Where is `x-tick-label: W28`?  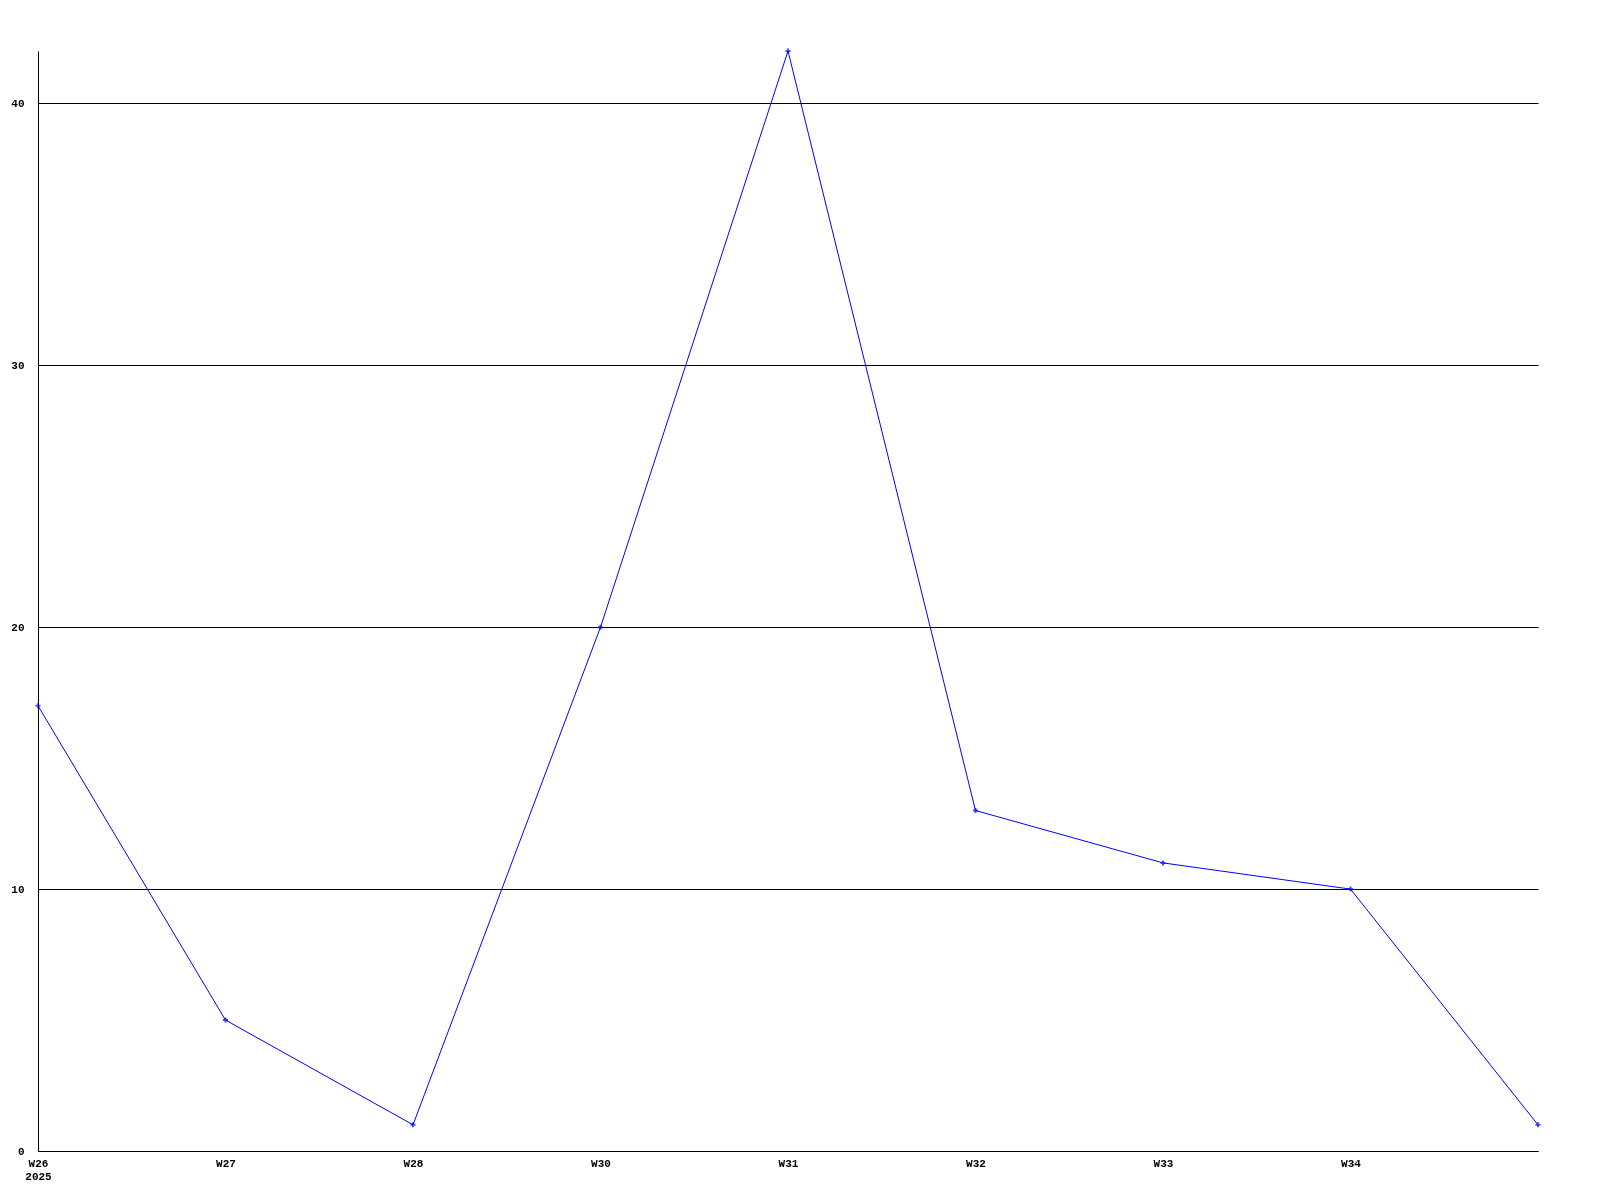
x-tick-label: W28 is located at coordinates (413, 1163).